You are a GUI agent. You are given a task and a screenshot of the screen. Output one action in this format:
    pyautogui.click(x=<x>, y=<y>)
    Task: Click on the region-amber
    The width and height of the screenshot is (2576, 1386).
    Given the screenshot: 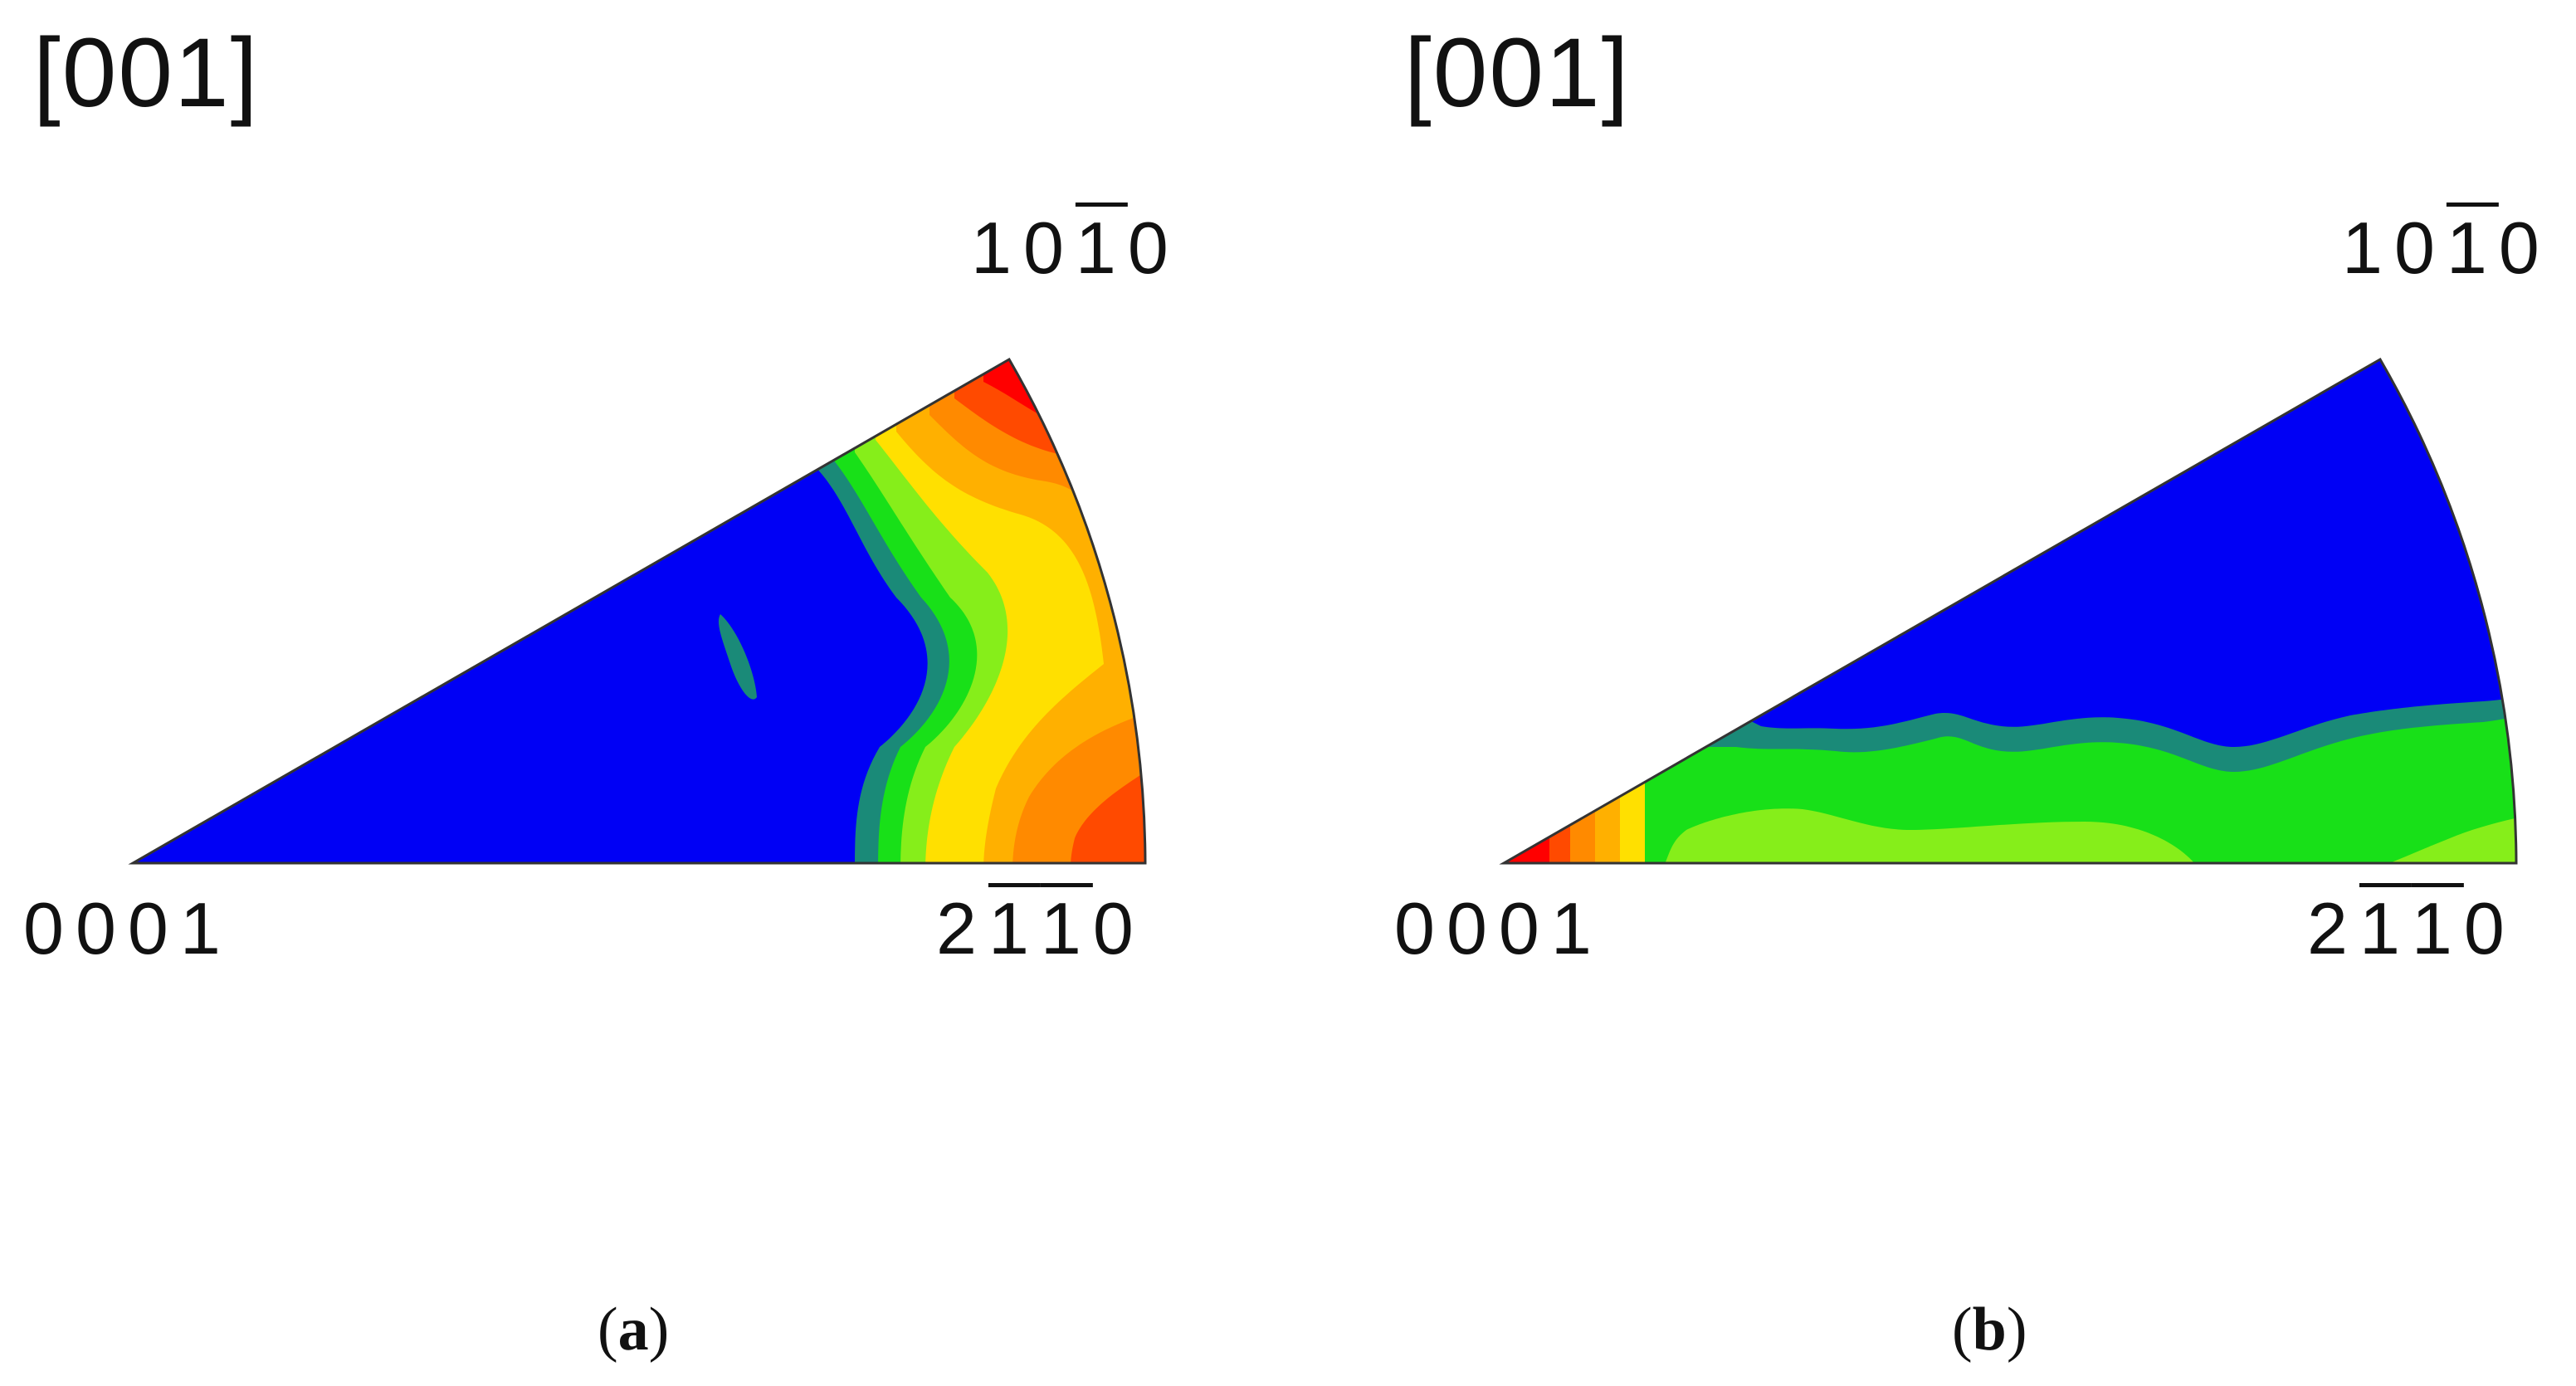 What is the action you would take?
    pyautogui.click(x=1562, y=611)
    